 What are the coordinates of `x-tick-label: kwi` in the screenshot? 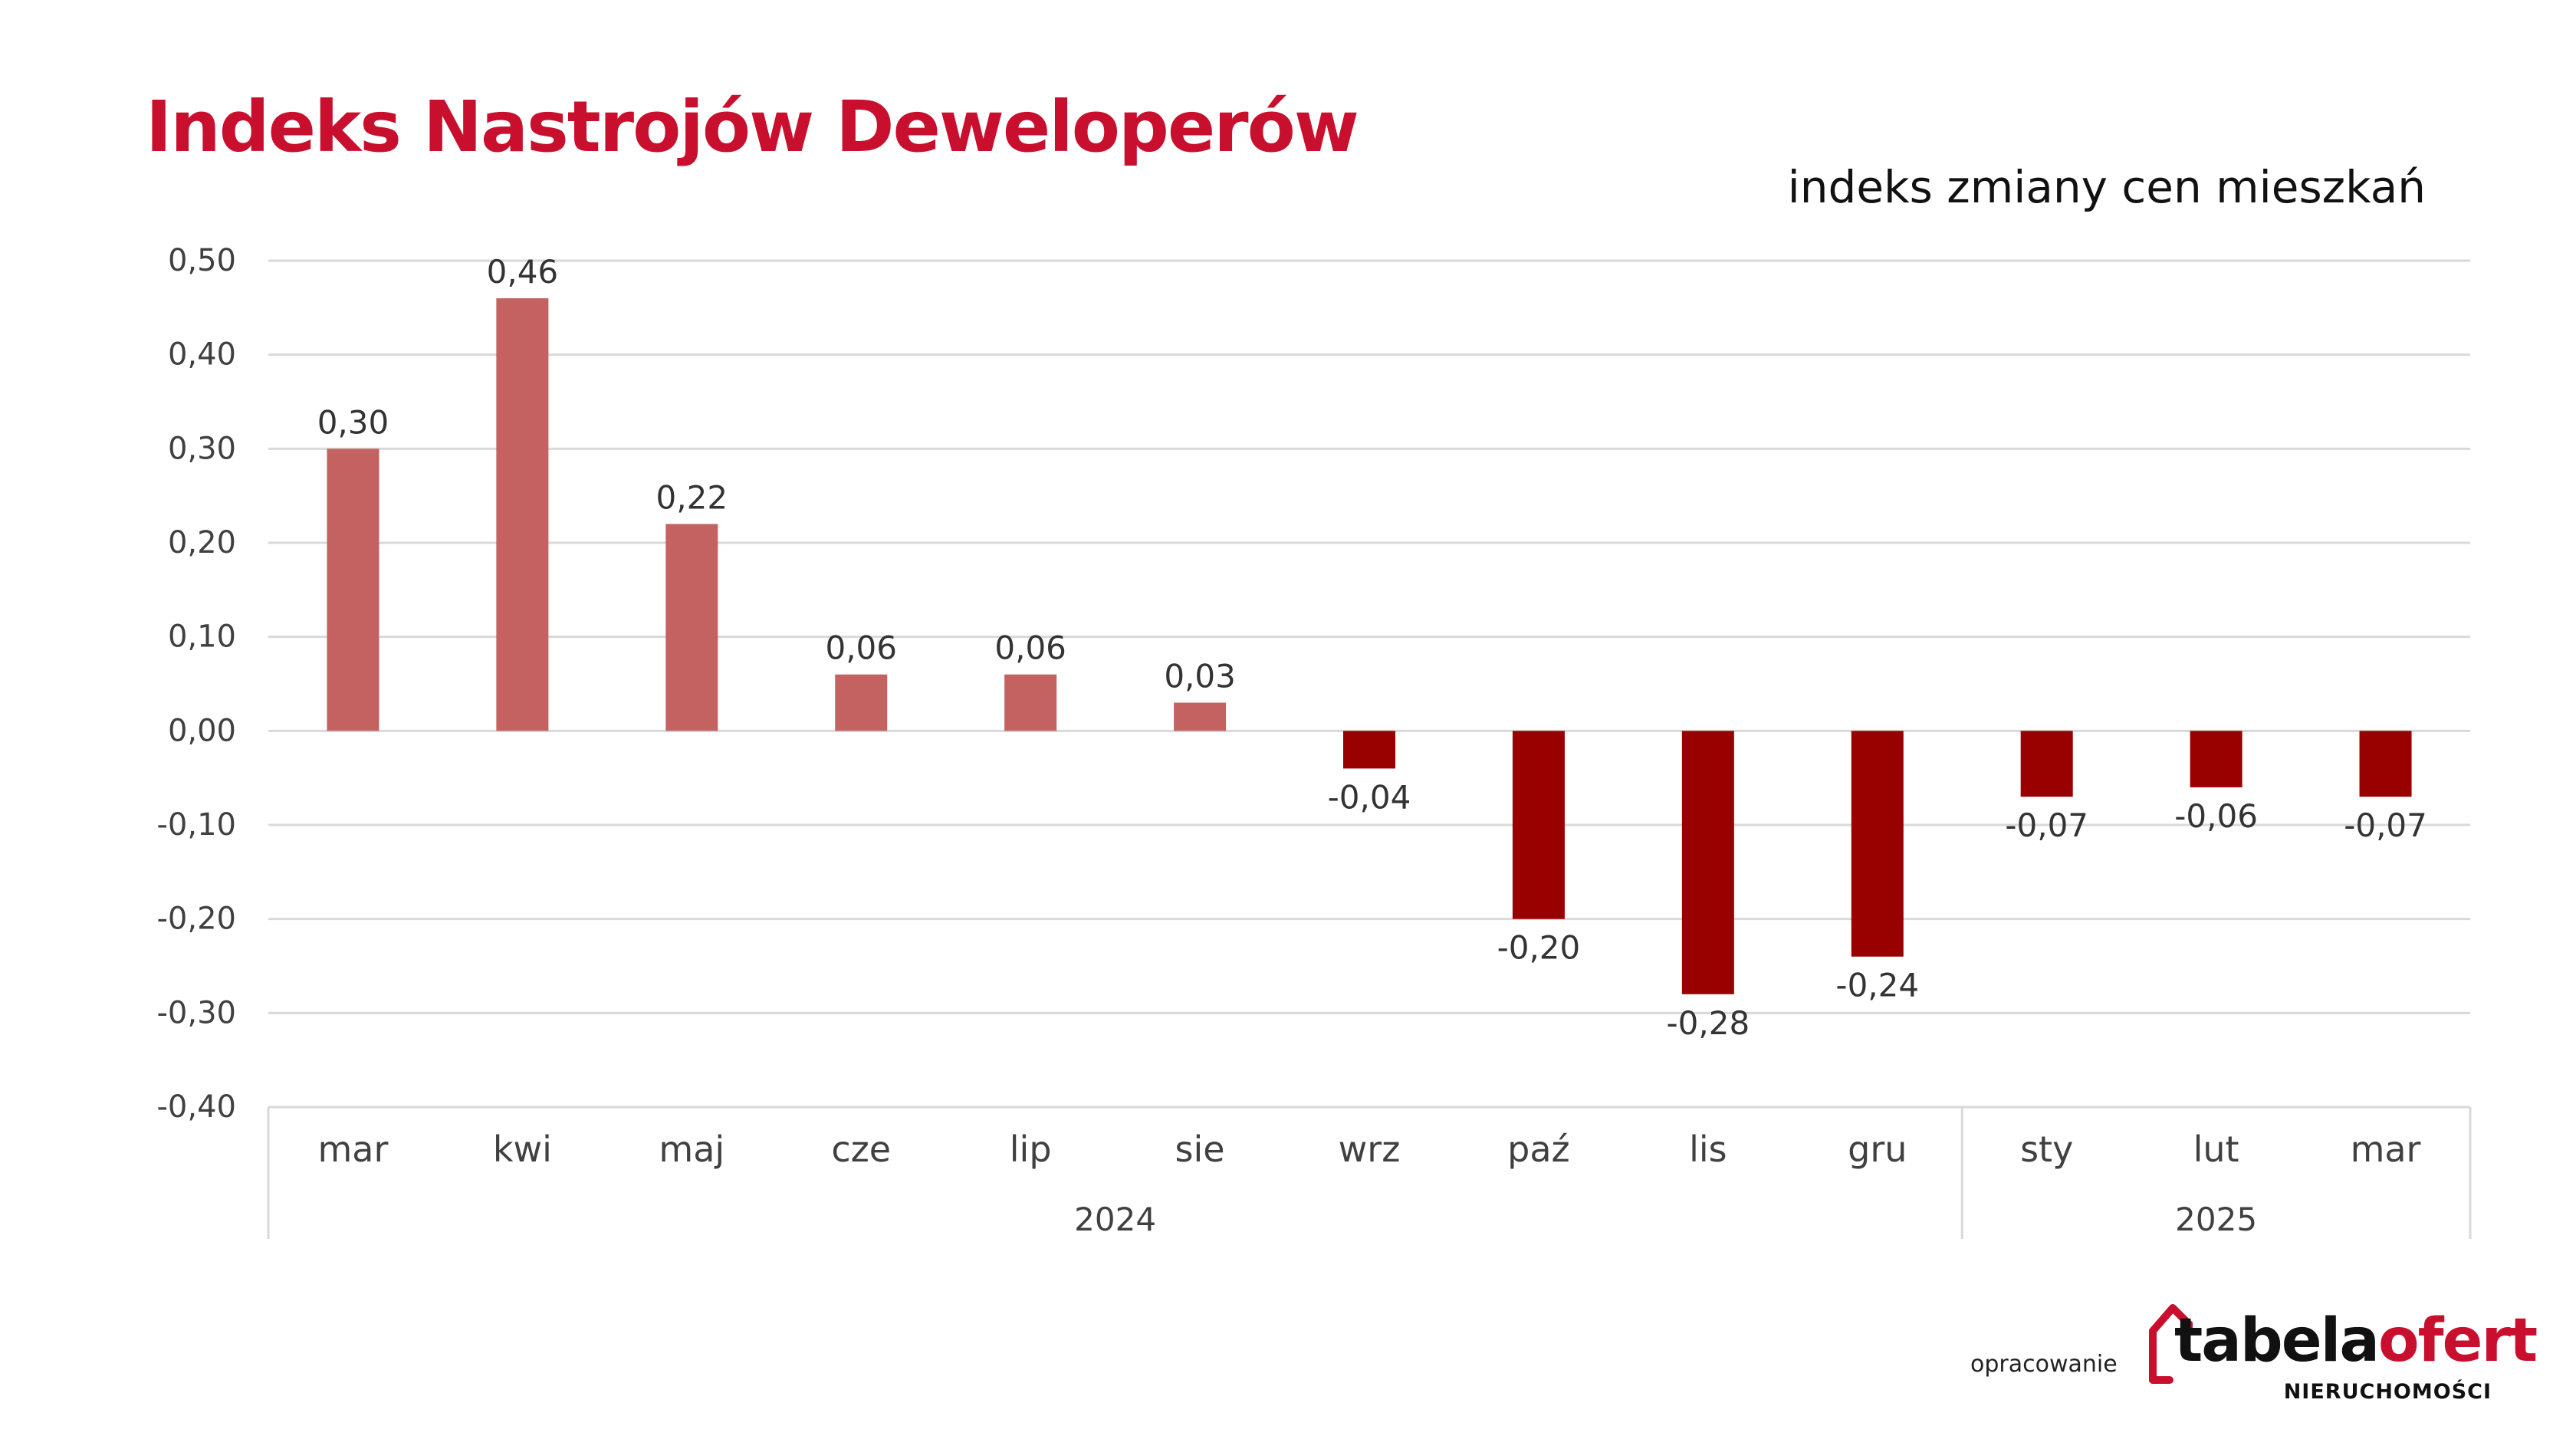 It's located at (522, 1149).